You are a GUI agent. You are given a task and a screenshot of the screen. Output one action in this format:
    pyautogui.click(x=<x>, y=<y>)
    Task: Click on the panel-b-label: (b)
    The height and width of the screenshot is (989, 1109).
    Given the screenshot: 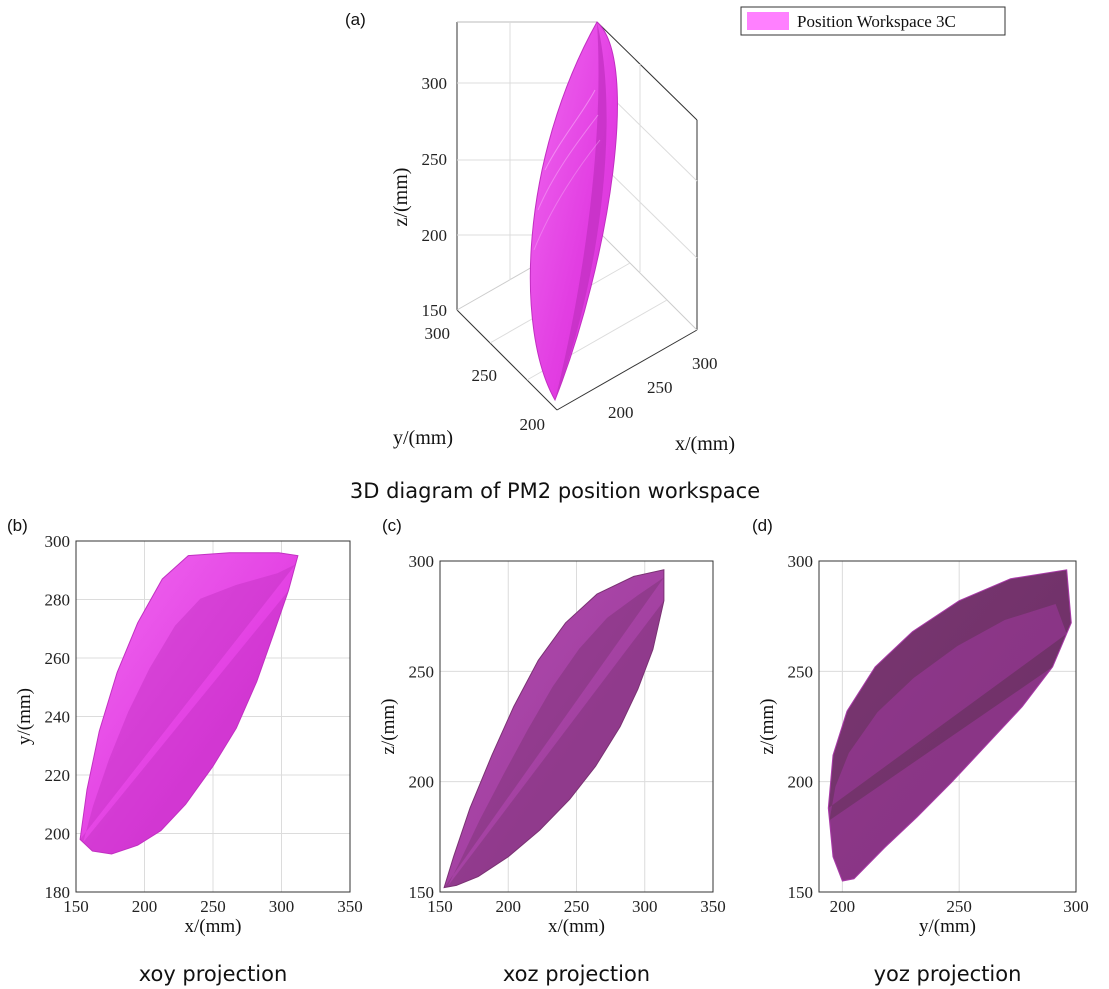 What is the action you would take?
    pyautogui.click(x=17, y=525)
    